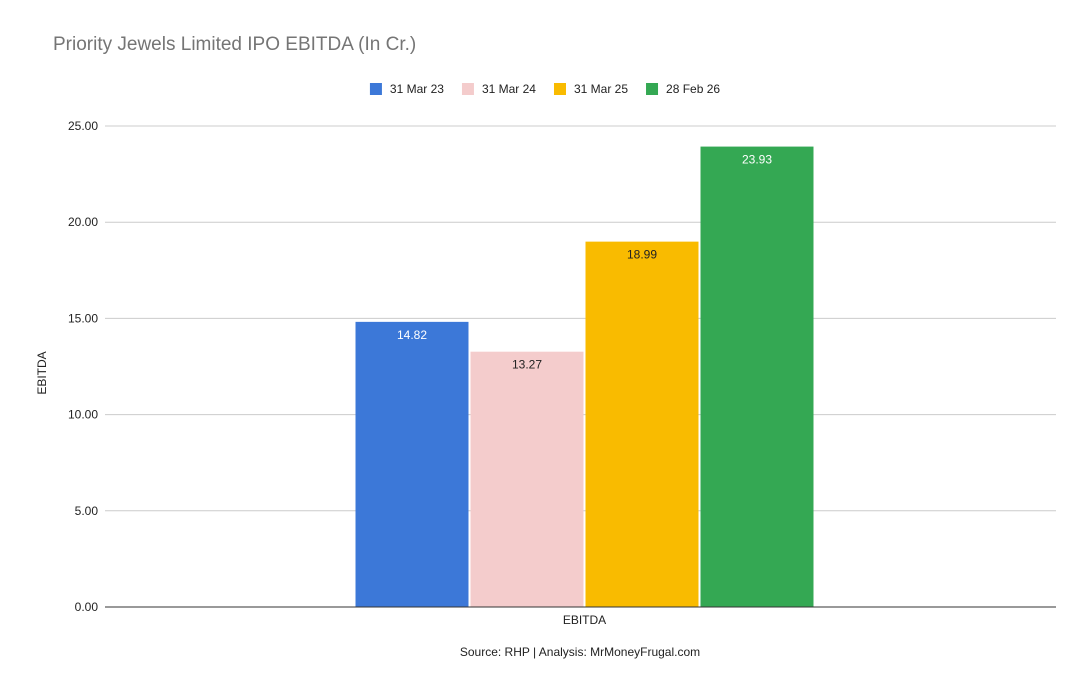  I want to click on legend-label: 31 Mar 25, so click(601, 89).